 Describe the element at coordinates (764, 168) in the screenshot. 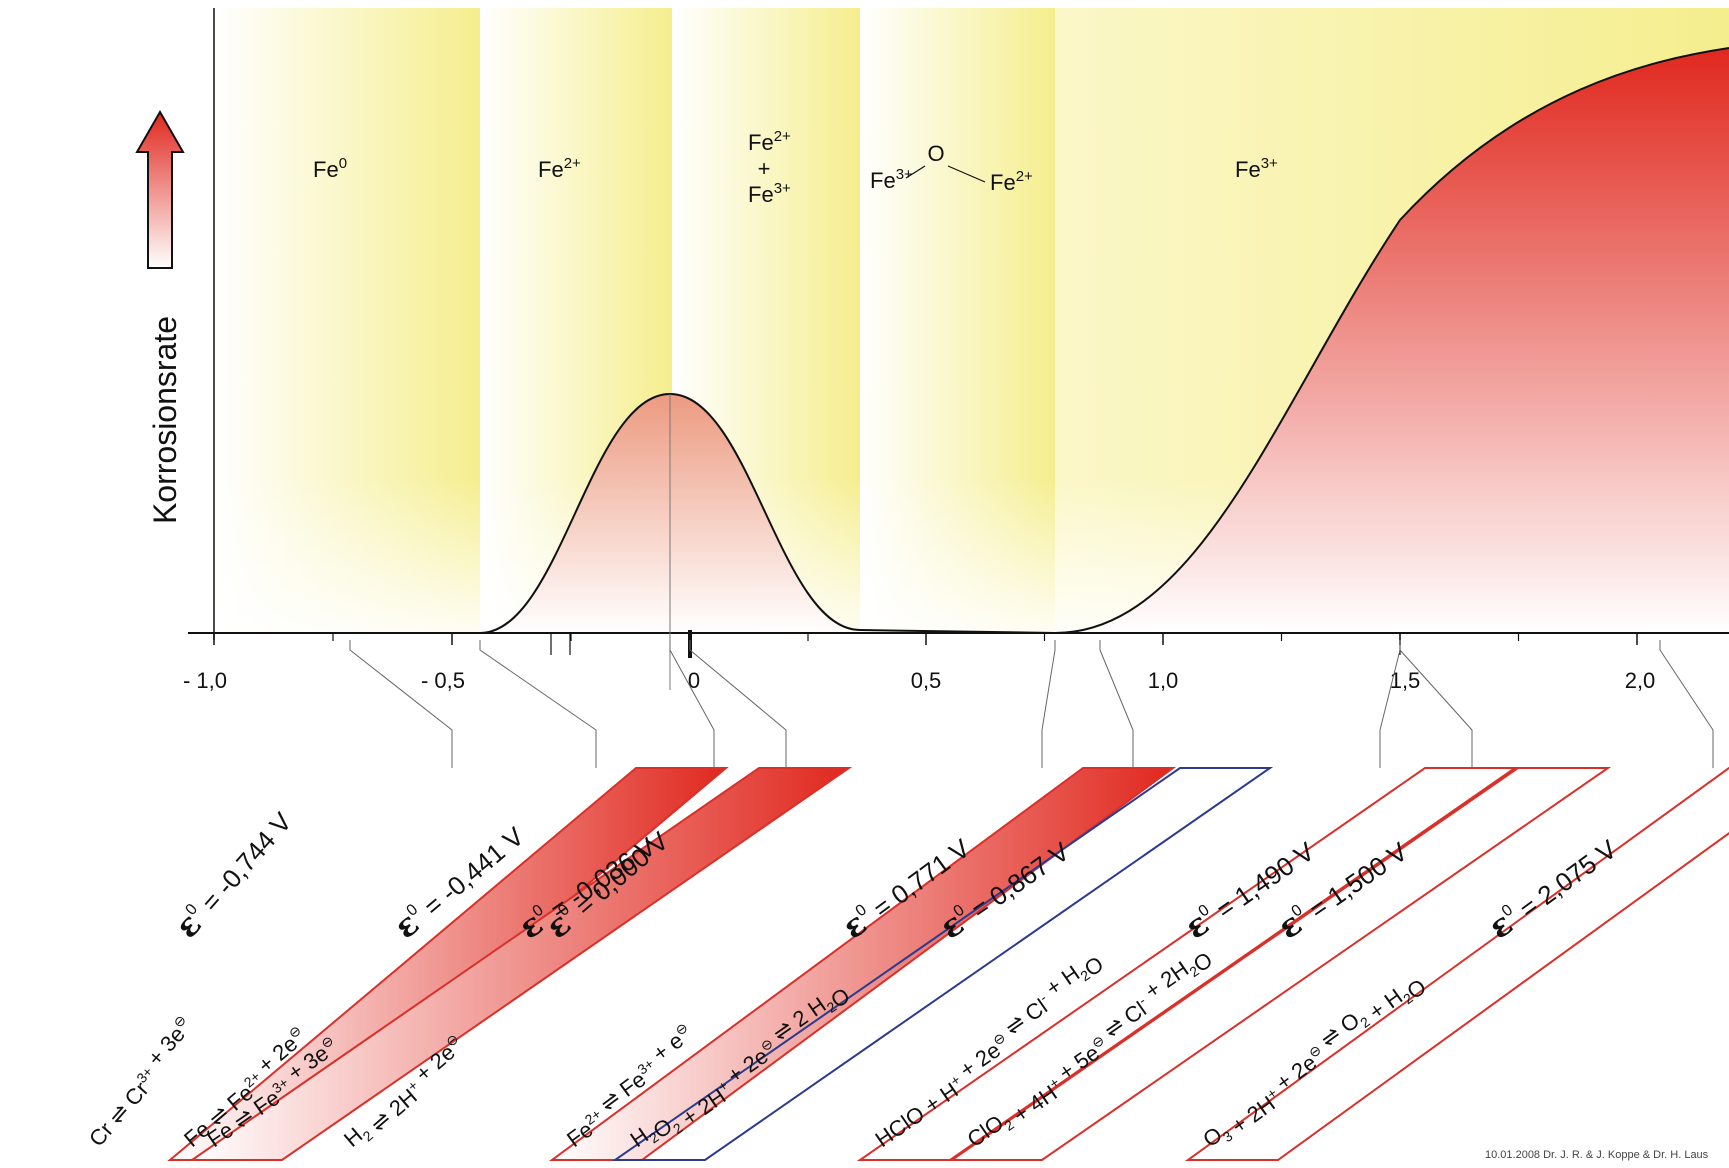

I see `region-label-plus: +` at that location.